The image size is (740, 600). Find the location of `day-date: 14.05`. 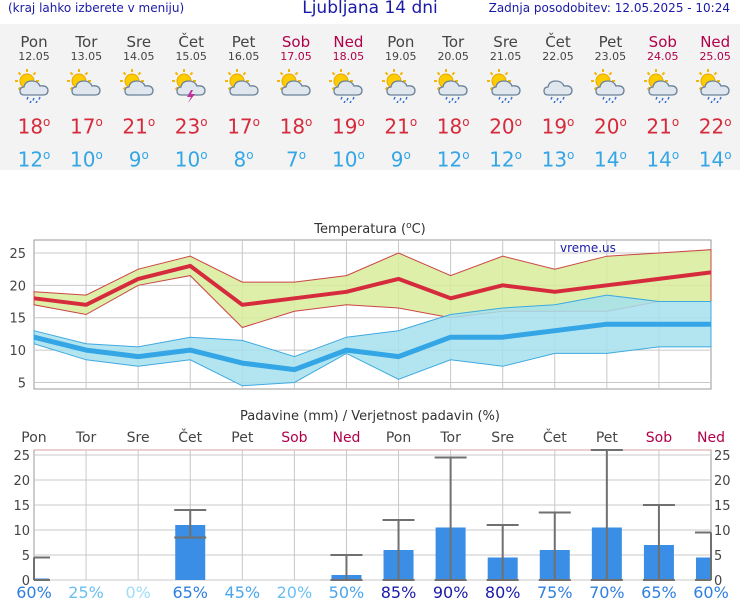

day-date: 14.05 is located at coordinates (139, 56).